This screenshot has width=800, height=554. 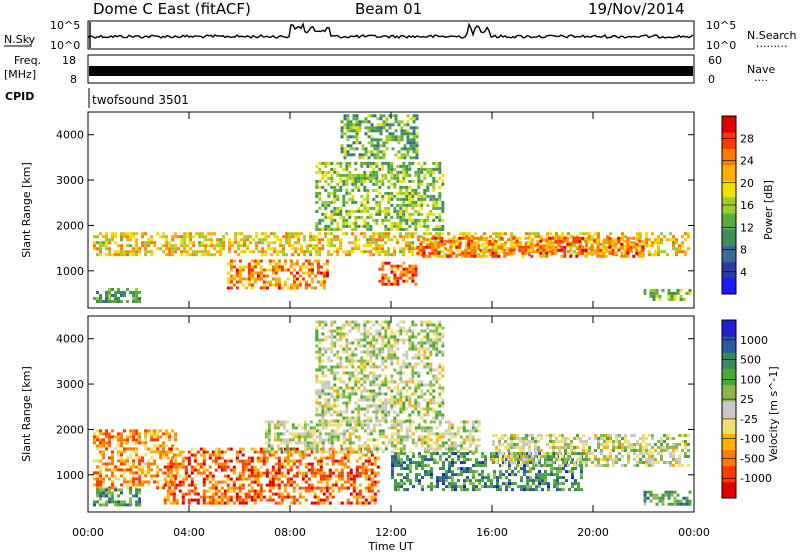 I want to click on noise-left-label: N.Sky, so click(x=20, y=39).